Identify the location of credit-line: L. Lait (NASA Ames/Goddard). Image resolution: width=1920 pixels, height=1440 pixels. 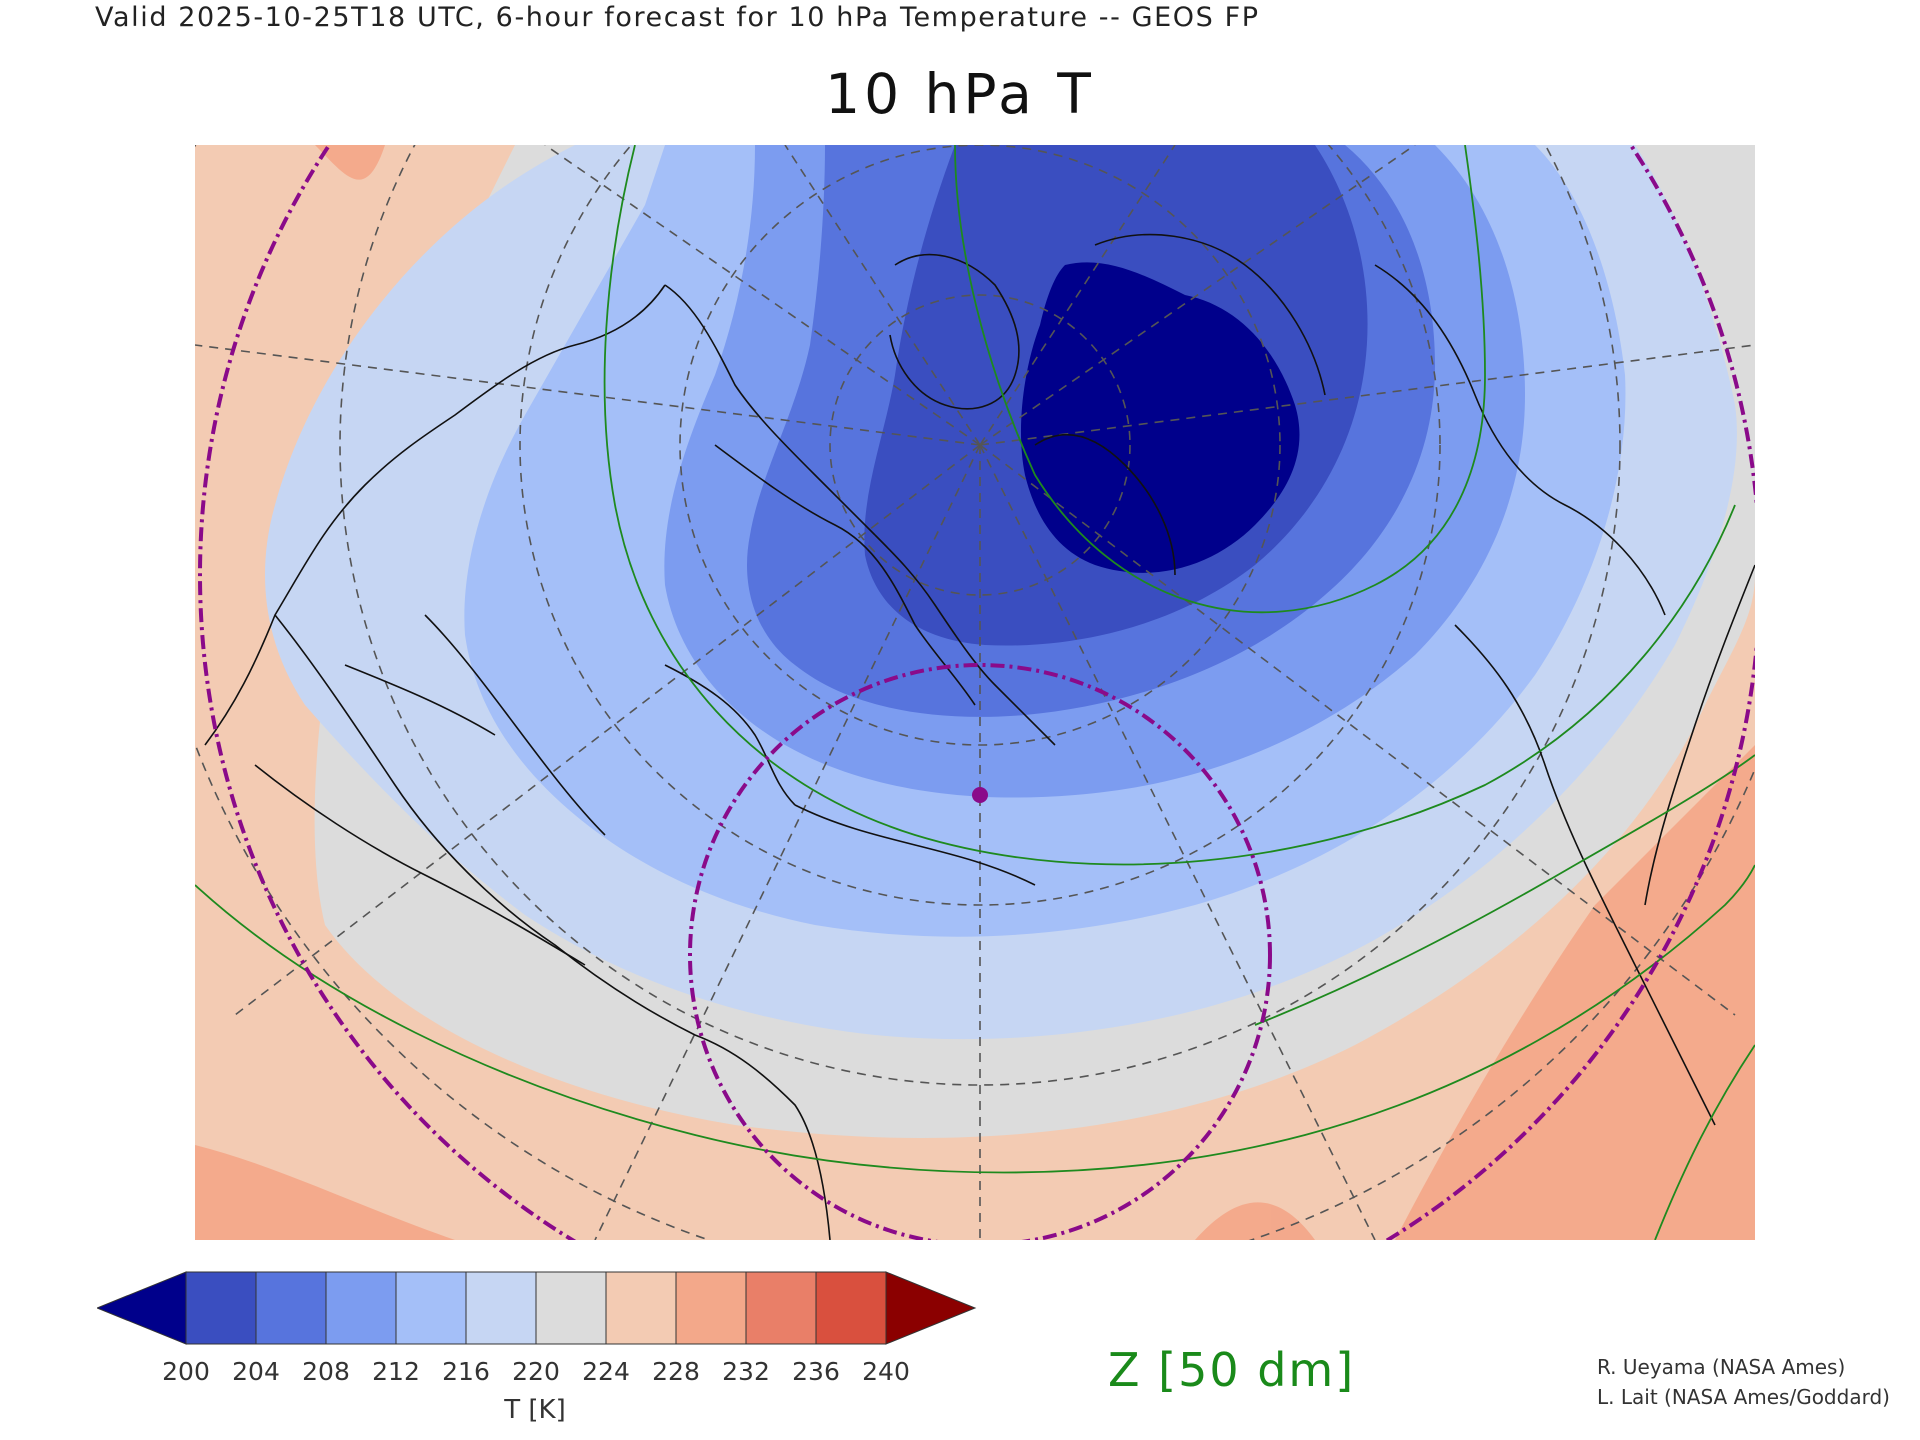
(1743, 1397).